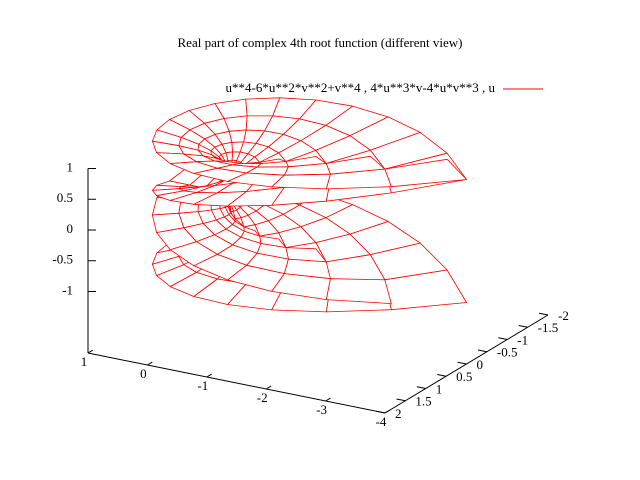 The image size is (640, 480). I want to click on x-axis, so click(236, 383).